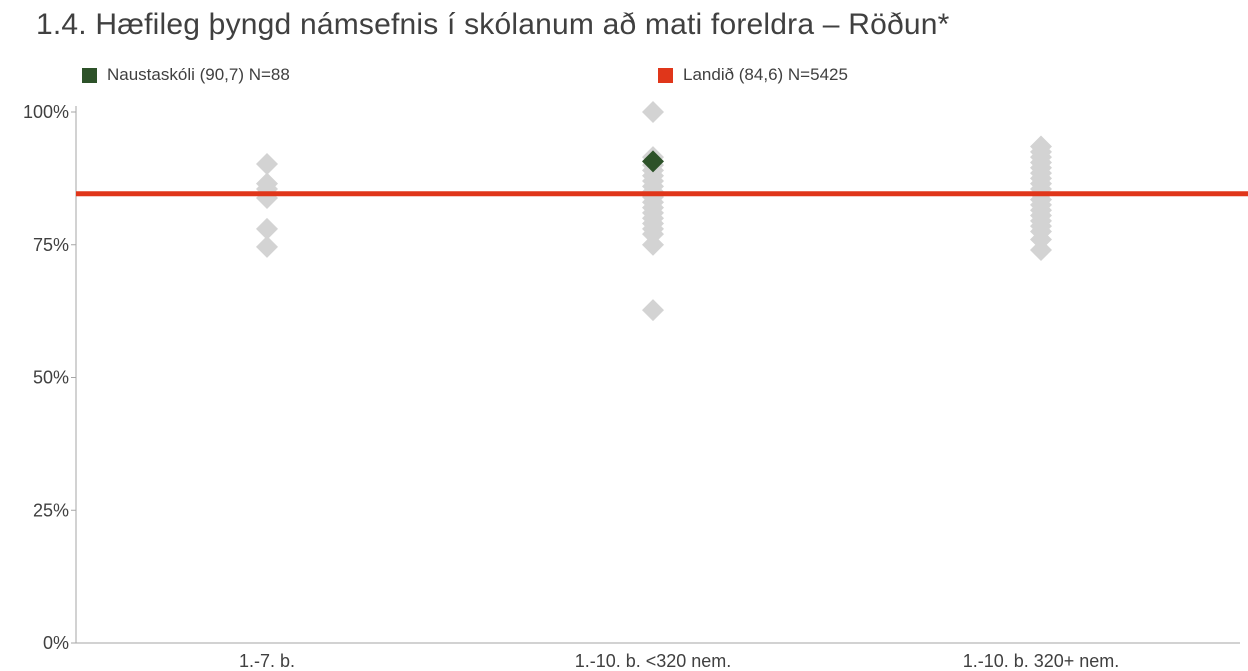 Image resolution: width=1248 pixels, height=671 pixels. What do you see at coordinates (665, 75) in the screenshot?
I see `legend-swatch-landid` at bounding box center [665, 75].